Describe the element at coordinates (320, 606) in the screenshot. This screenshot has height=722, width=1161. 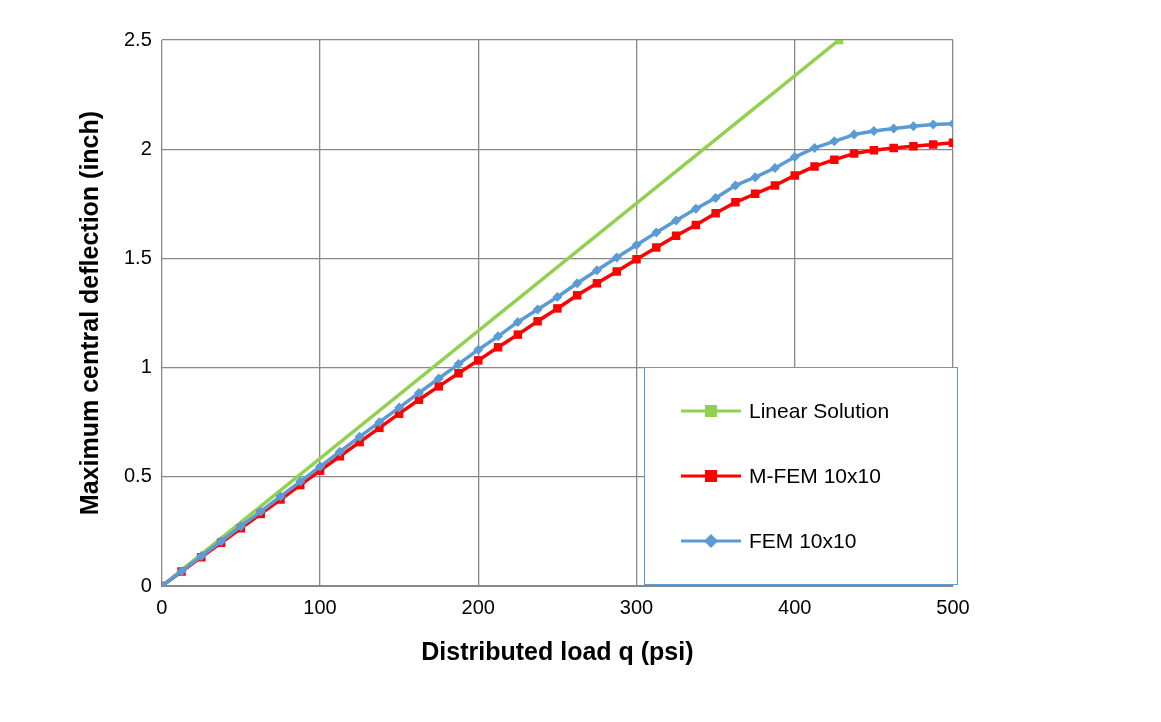
I see `x-tick-label: 100` at that location.